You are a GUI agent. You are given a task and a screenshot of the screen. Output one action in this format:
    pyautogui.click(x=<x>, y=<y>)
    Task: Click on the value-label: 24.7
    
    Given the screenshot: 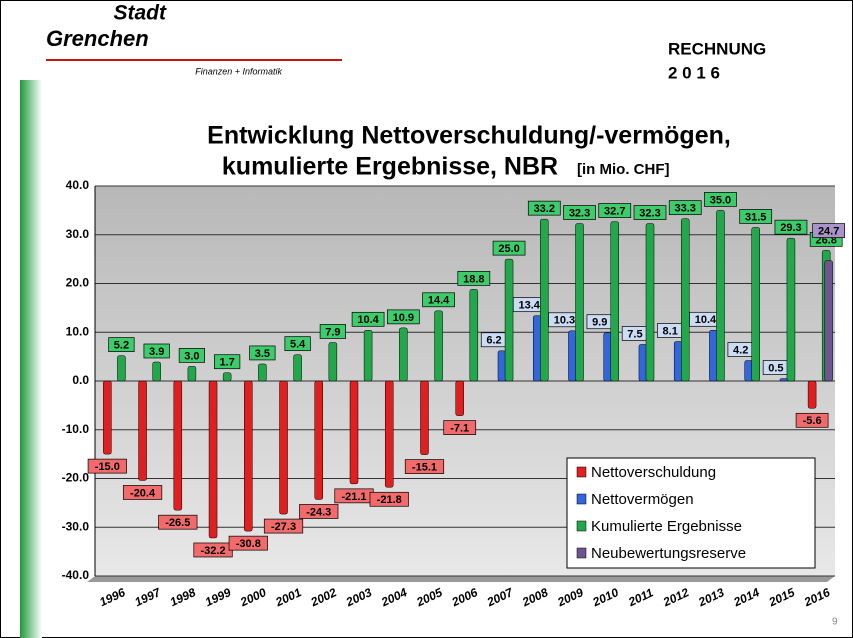 What is the action you would take?
    pyautogui.click(x=828, y=231)
    